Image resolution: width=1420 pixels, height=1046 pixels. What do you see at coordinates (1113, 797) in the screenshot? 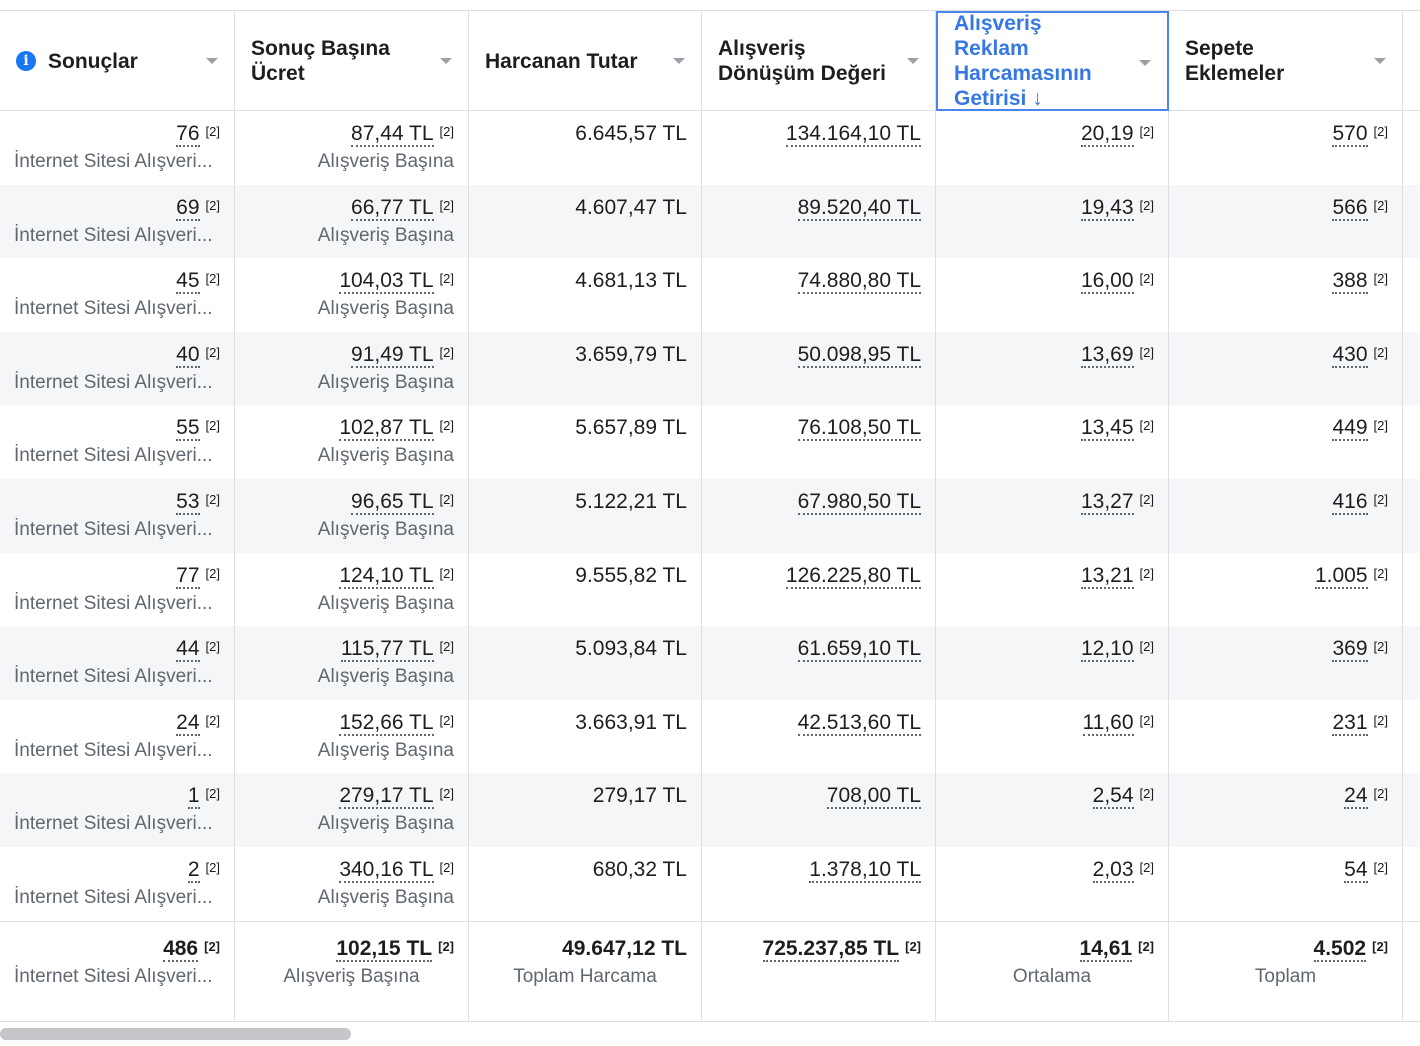
I see `cell-value: 2,54` at bounding box center [1113, 797].